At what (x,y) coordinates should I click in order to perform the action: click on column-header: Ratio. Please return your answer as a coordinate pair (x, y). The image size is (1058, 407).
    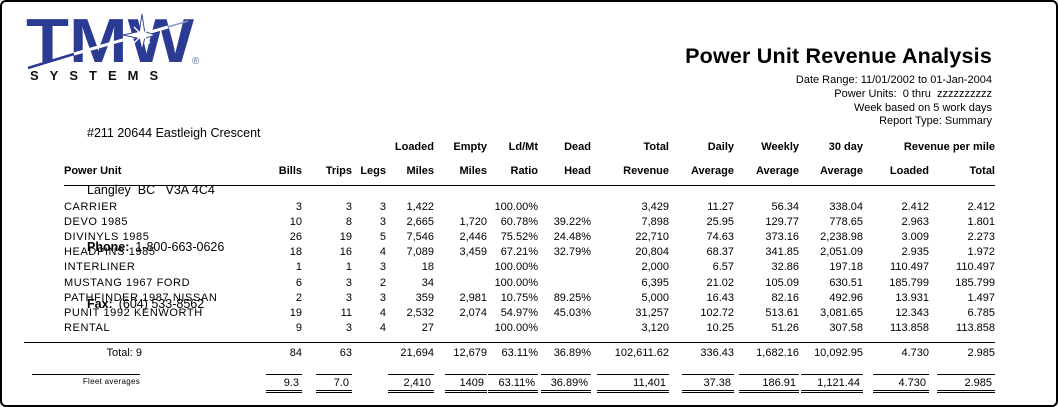
    Looking at the image, I should click on (524, 171).